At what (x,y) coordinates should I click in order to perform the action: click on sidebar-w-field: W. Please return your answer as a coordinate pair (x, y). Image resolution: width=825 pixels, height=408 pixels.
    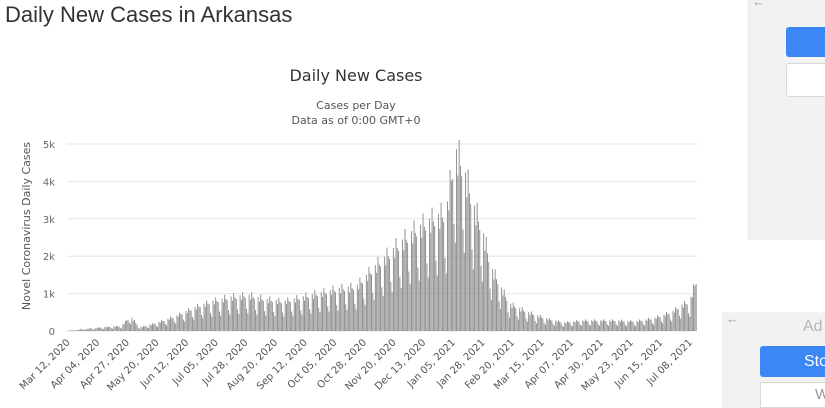
    Looking at the image, I should click on (792, 395).